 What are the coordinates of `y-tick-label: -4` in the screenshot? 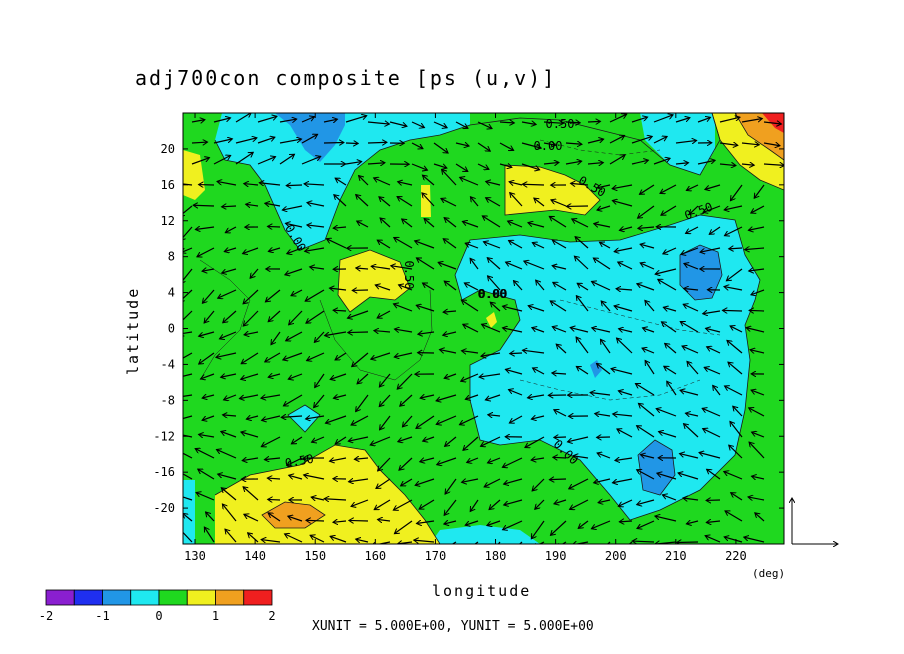 It's located at (168, 364).